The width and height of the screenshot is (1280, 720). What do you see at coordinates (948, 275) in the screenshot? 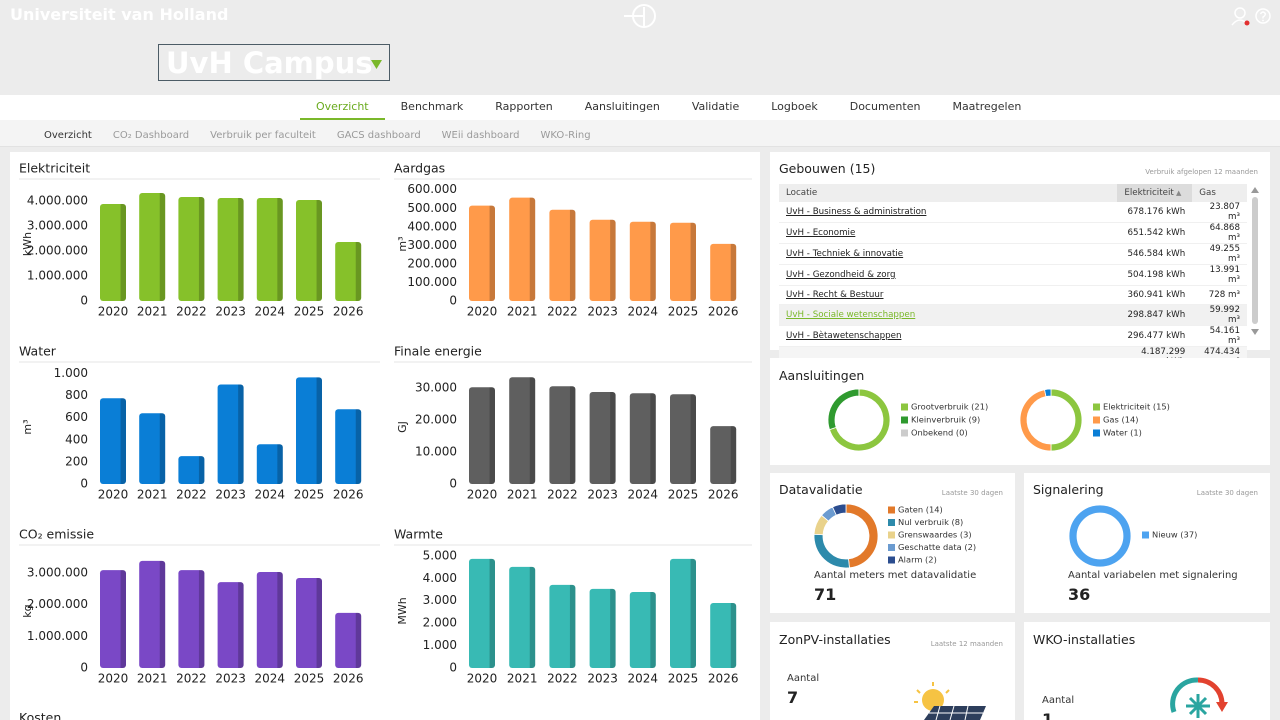
I see `building-link: UvH - Gezondheid & zorg` at bounding box center [948, 275].